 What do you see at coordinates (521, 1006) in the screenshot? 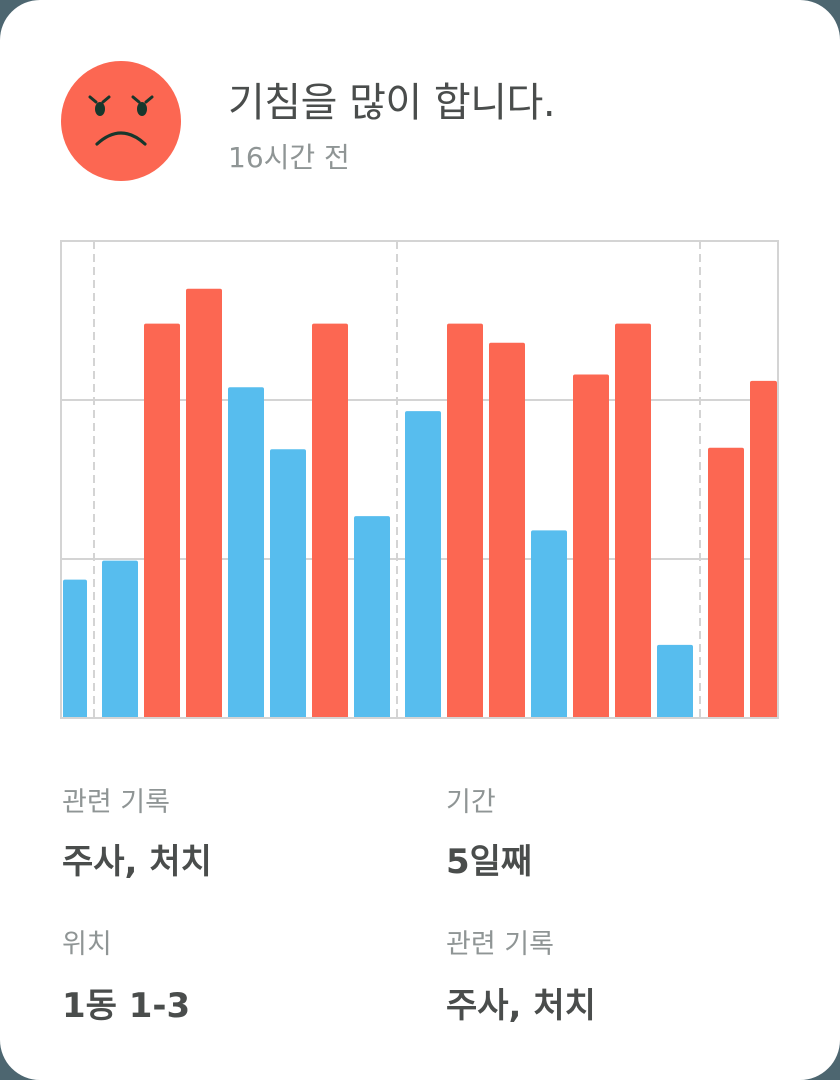
I see `detail-value-related-records-2: 주사, 처치` at bounding box center [521, 1006].